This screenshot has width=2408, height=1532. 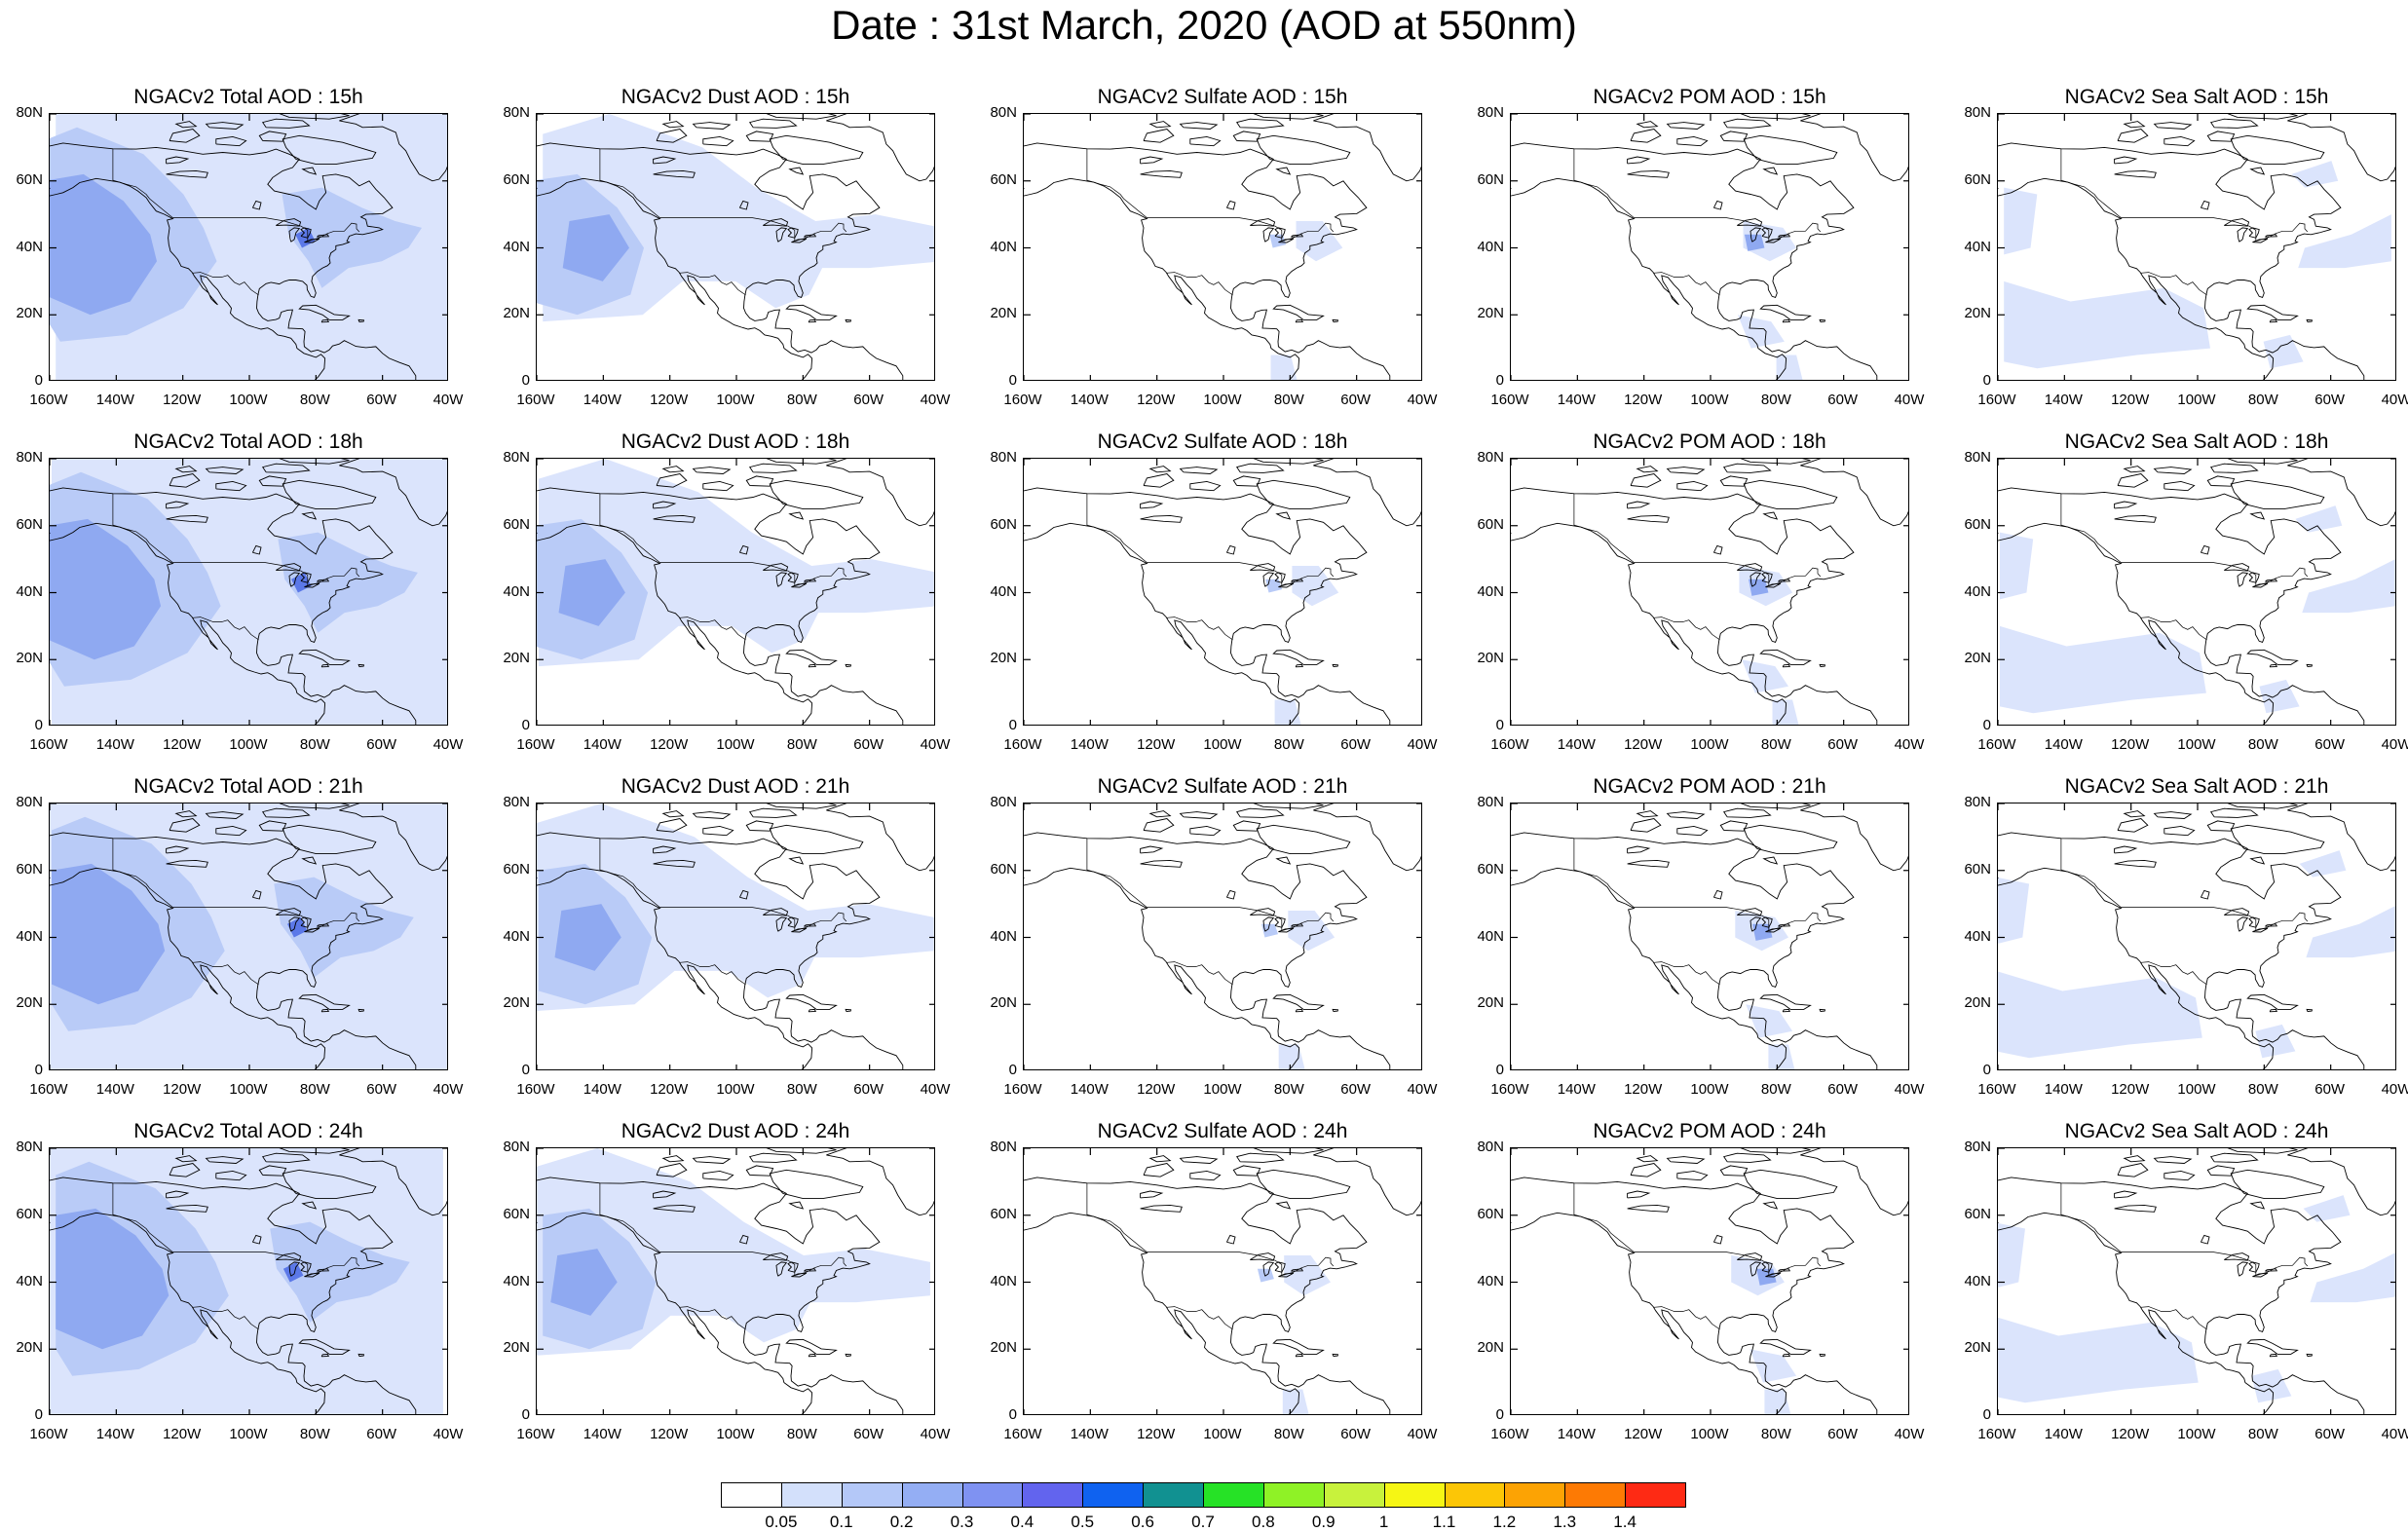 What do you see at coordinates (1323, 1522) in the screenshot?
I see `colorbar-label: 0.9` at bounding box center [1323, 1522].